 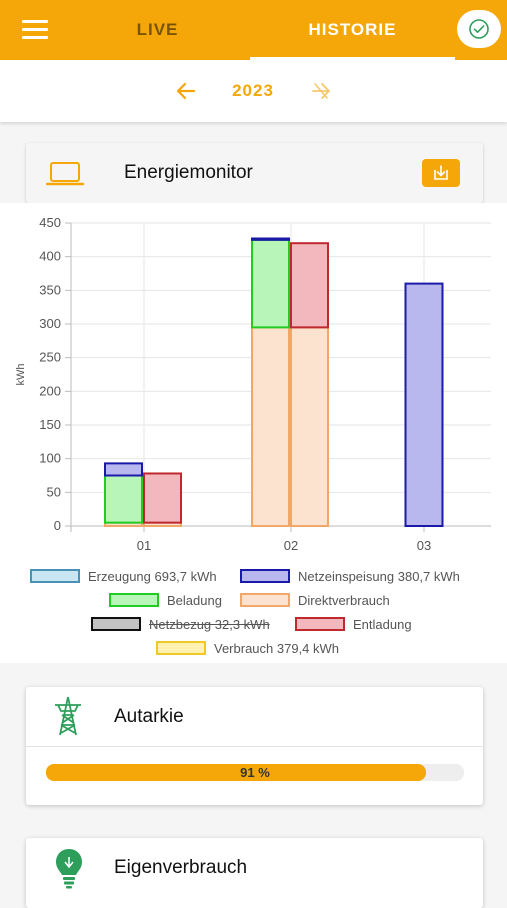 I want to click on year-navigation: 2023, so click(x=253, y=91).